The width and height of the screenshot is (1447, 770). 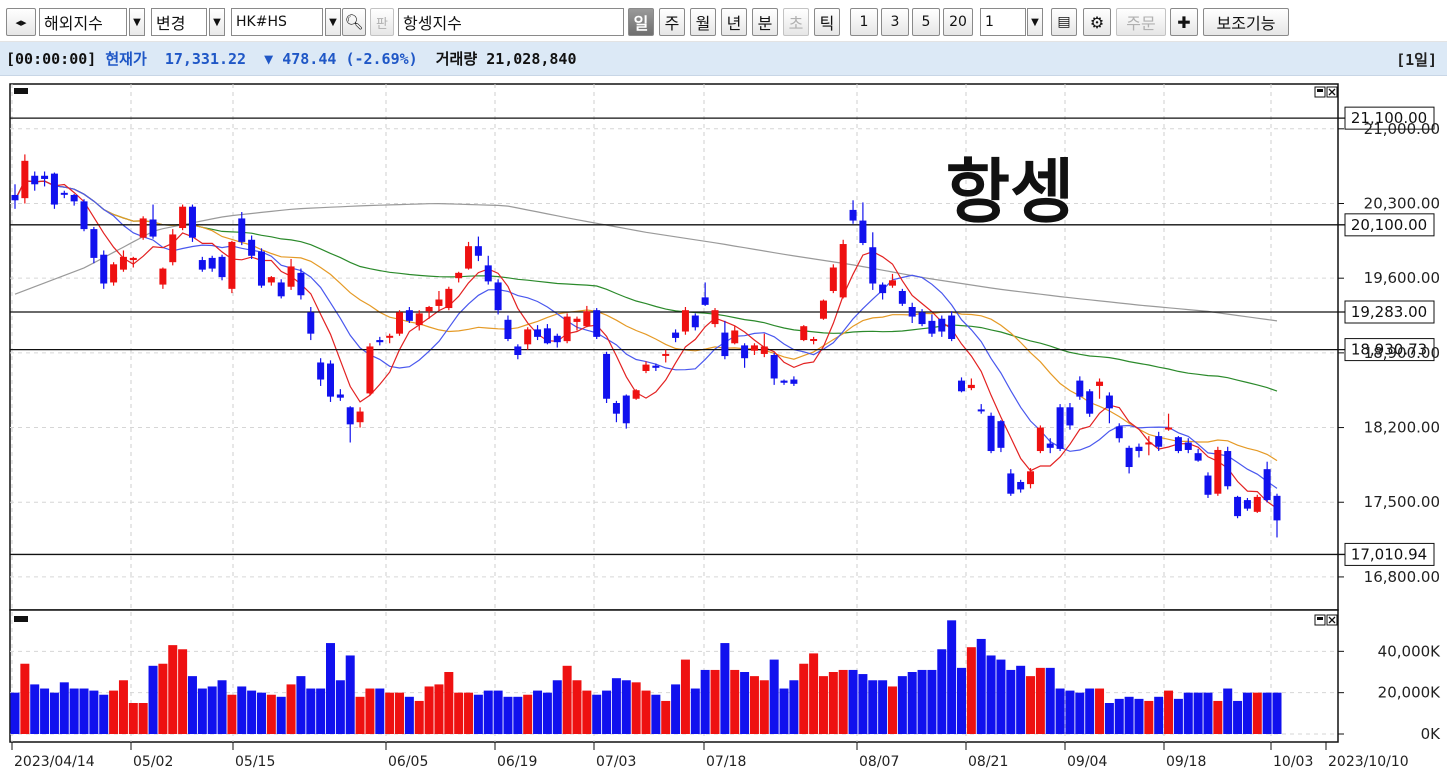 I want to click on interval-input: 1, so click(x=1003, y=22).